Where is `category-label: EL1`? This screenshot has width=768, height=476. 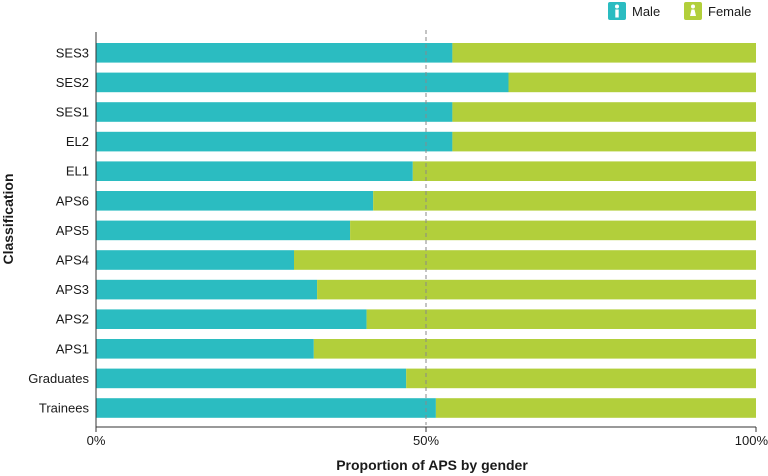
category-label: EL1 is located at coordinates (77, 171).